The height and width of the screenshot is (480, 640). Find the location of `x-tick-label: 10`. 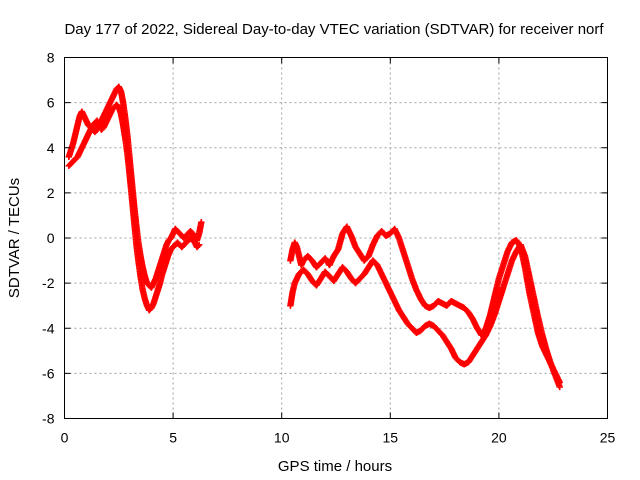

x-tick-label: 10 is located at coordinates (282, 438).